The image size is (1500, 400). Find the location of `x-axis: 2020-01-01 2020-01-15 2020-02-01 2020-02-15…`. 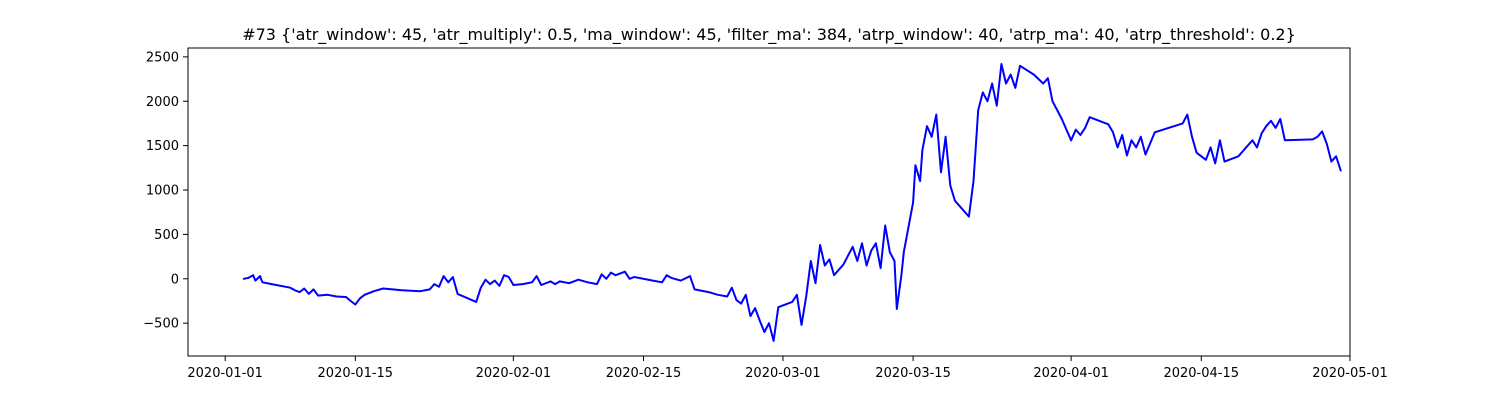

x-axis: 2020-01-01 2020-01-15 2020-02-01 2020-02-15… is located at coordinates (787, 368).